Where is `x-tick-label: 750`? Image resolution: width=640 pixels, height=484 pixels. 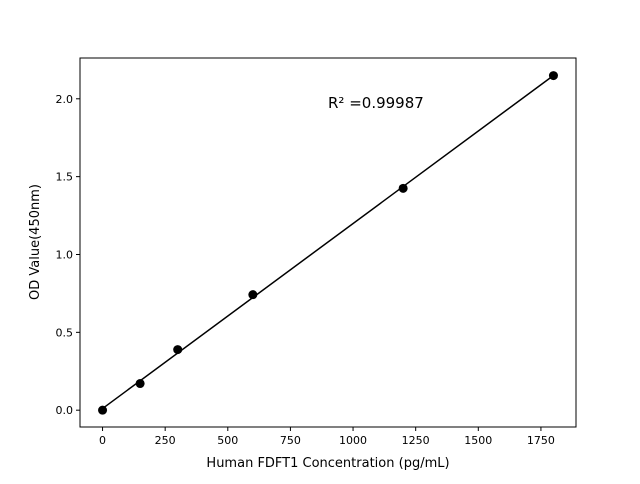
x-tick-label: 750 is located at coordinates (290, 440).